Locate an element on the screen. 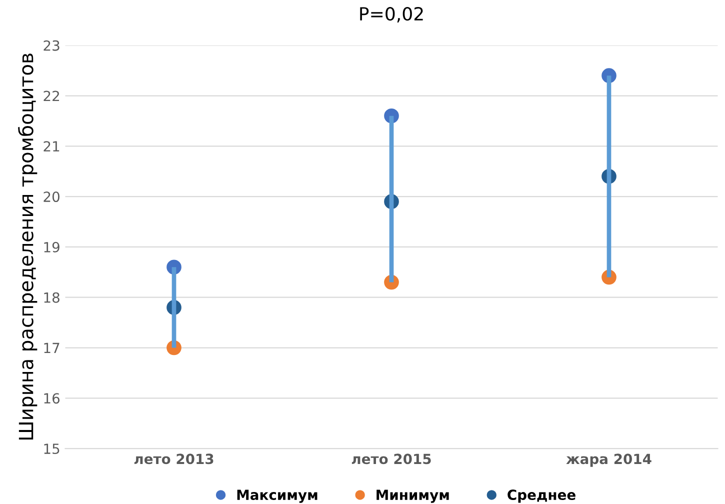 Image resolution: width=725 pixels, height=504 pixels. y-tick-label: 17 is located at coordinates (52, 348).